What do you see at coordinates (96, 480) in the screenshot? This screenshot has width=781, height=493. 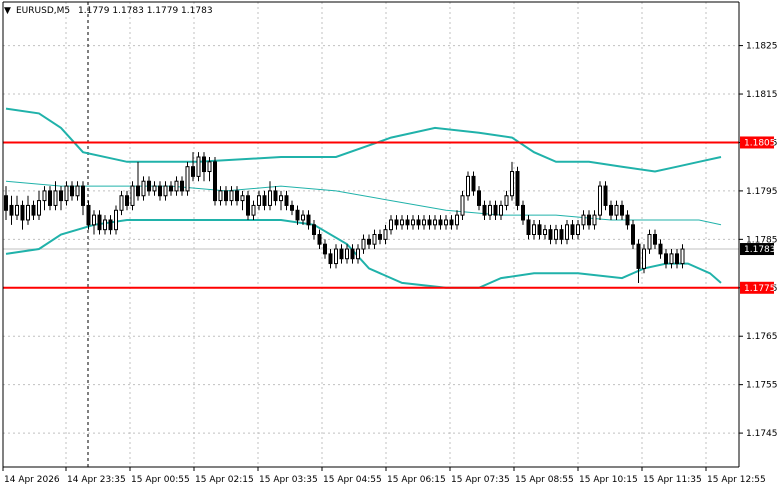 I see `x-tick-label: 14 Apr 23:35` at bounding box center [96, 480].